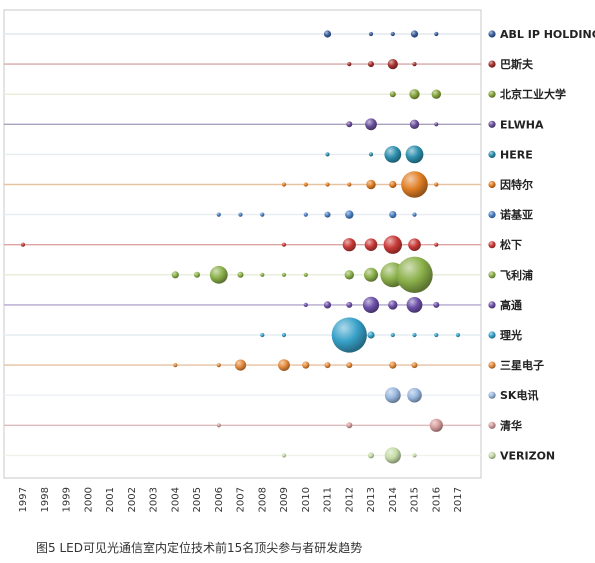 Image resolution: width=595 pixels, height=563 pixels. What do you see at coordinates (393, 184) in the screenshot?
I see `bubble-row5-2014` at bounding box center [393, 184].